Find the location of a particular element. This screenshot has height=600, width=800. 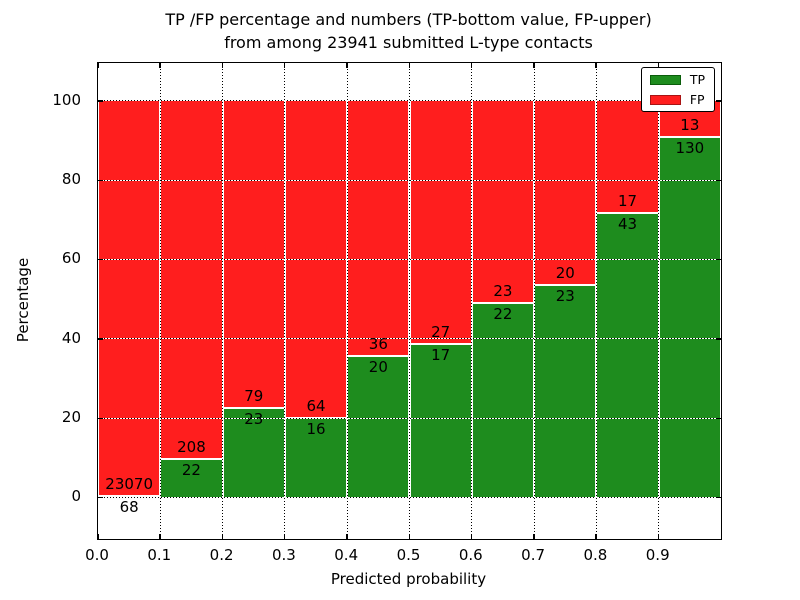

legend-entry-tp: TP is located at coordinates (677, 79).